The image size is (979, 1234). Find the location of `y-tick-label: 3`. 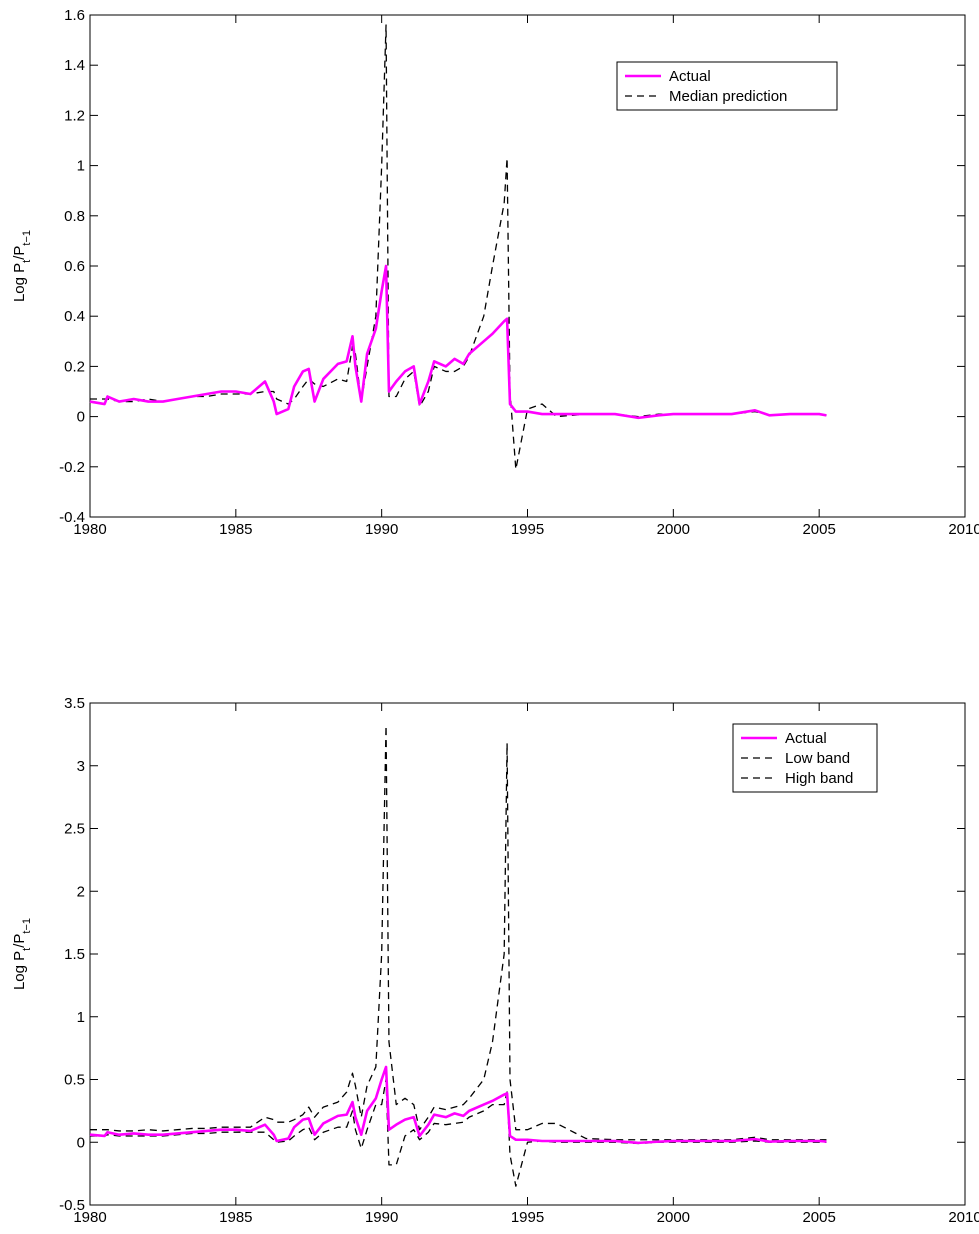

y-tick-label: 3 is located at coordinates (81, 766).